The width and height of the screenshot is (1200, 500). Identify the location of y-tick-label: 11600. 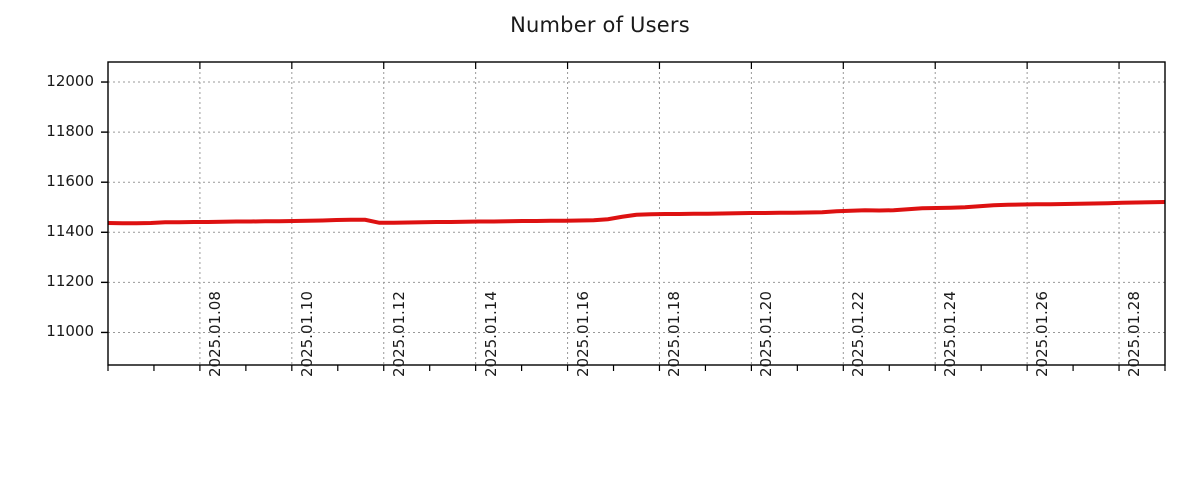
(70, 181).